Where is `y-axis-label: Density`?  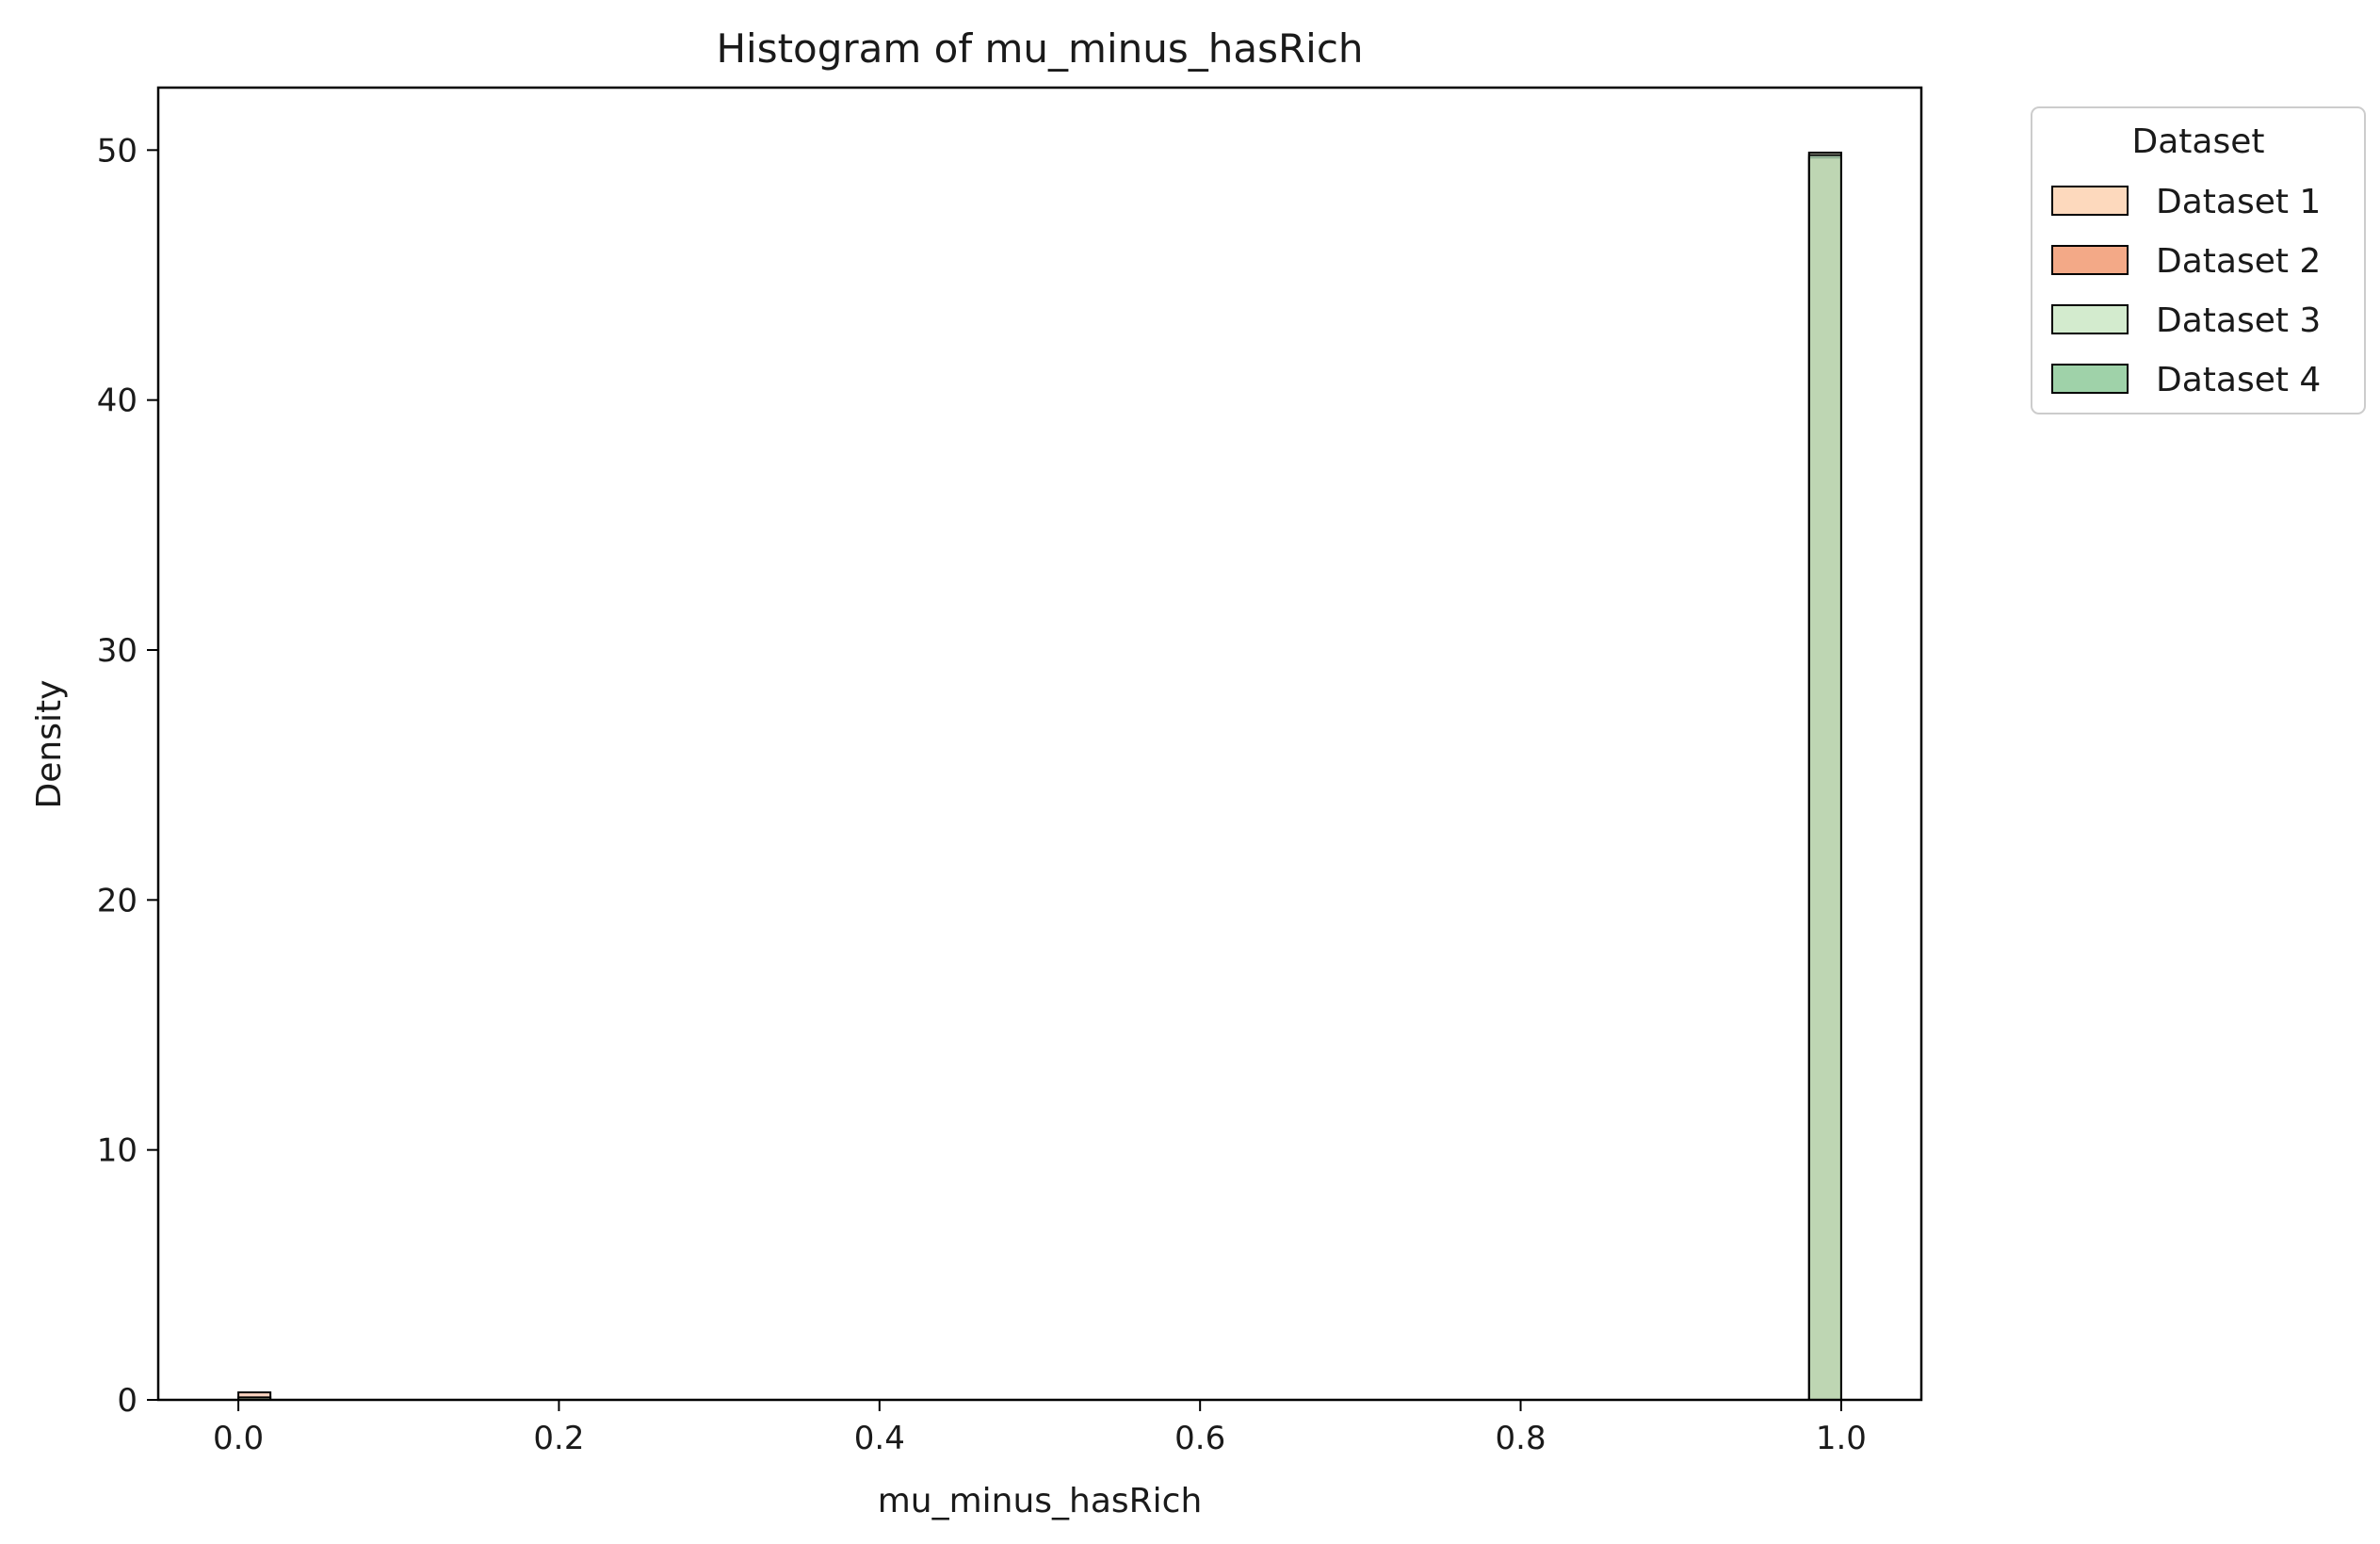 y-axis-label: Density is located at coordinates (49, 744).